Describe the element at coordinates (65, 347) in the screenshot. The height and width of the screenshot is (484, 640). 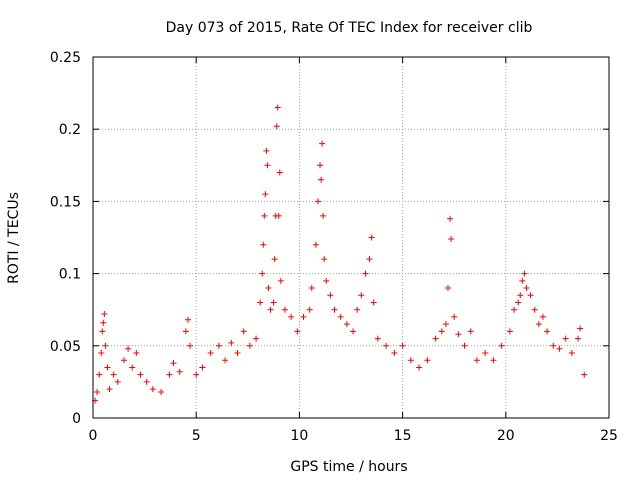
I see `y-tick-label: 0.05` at that location.